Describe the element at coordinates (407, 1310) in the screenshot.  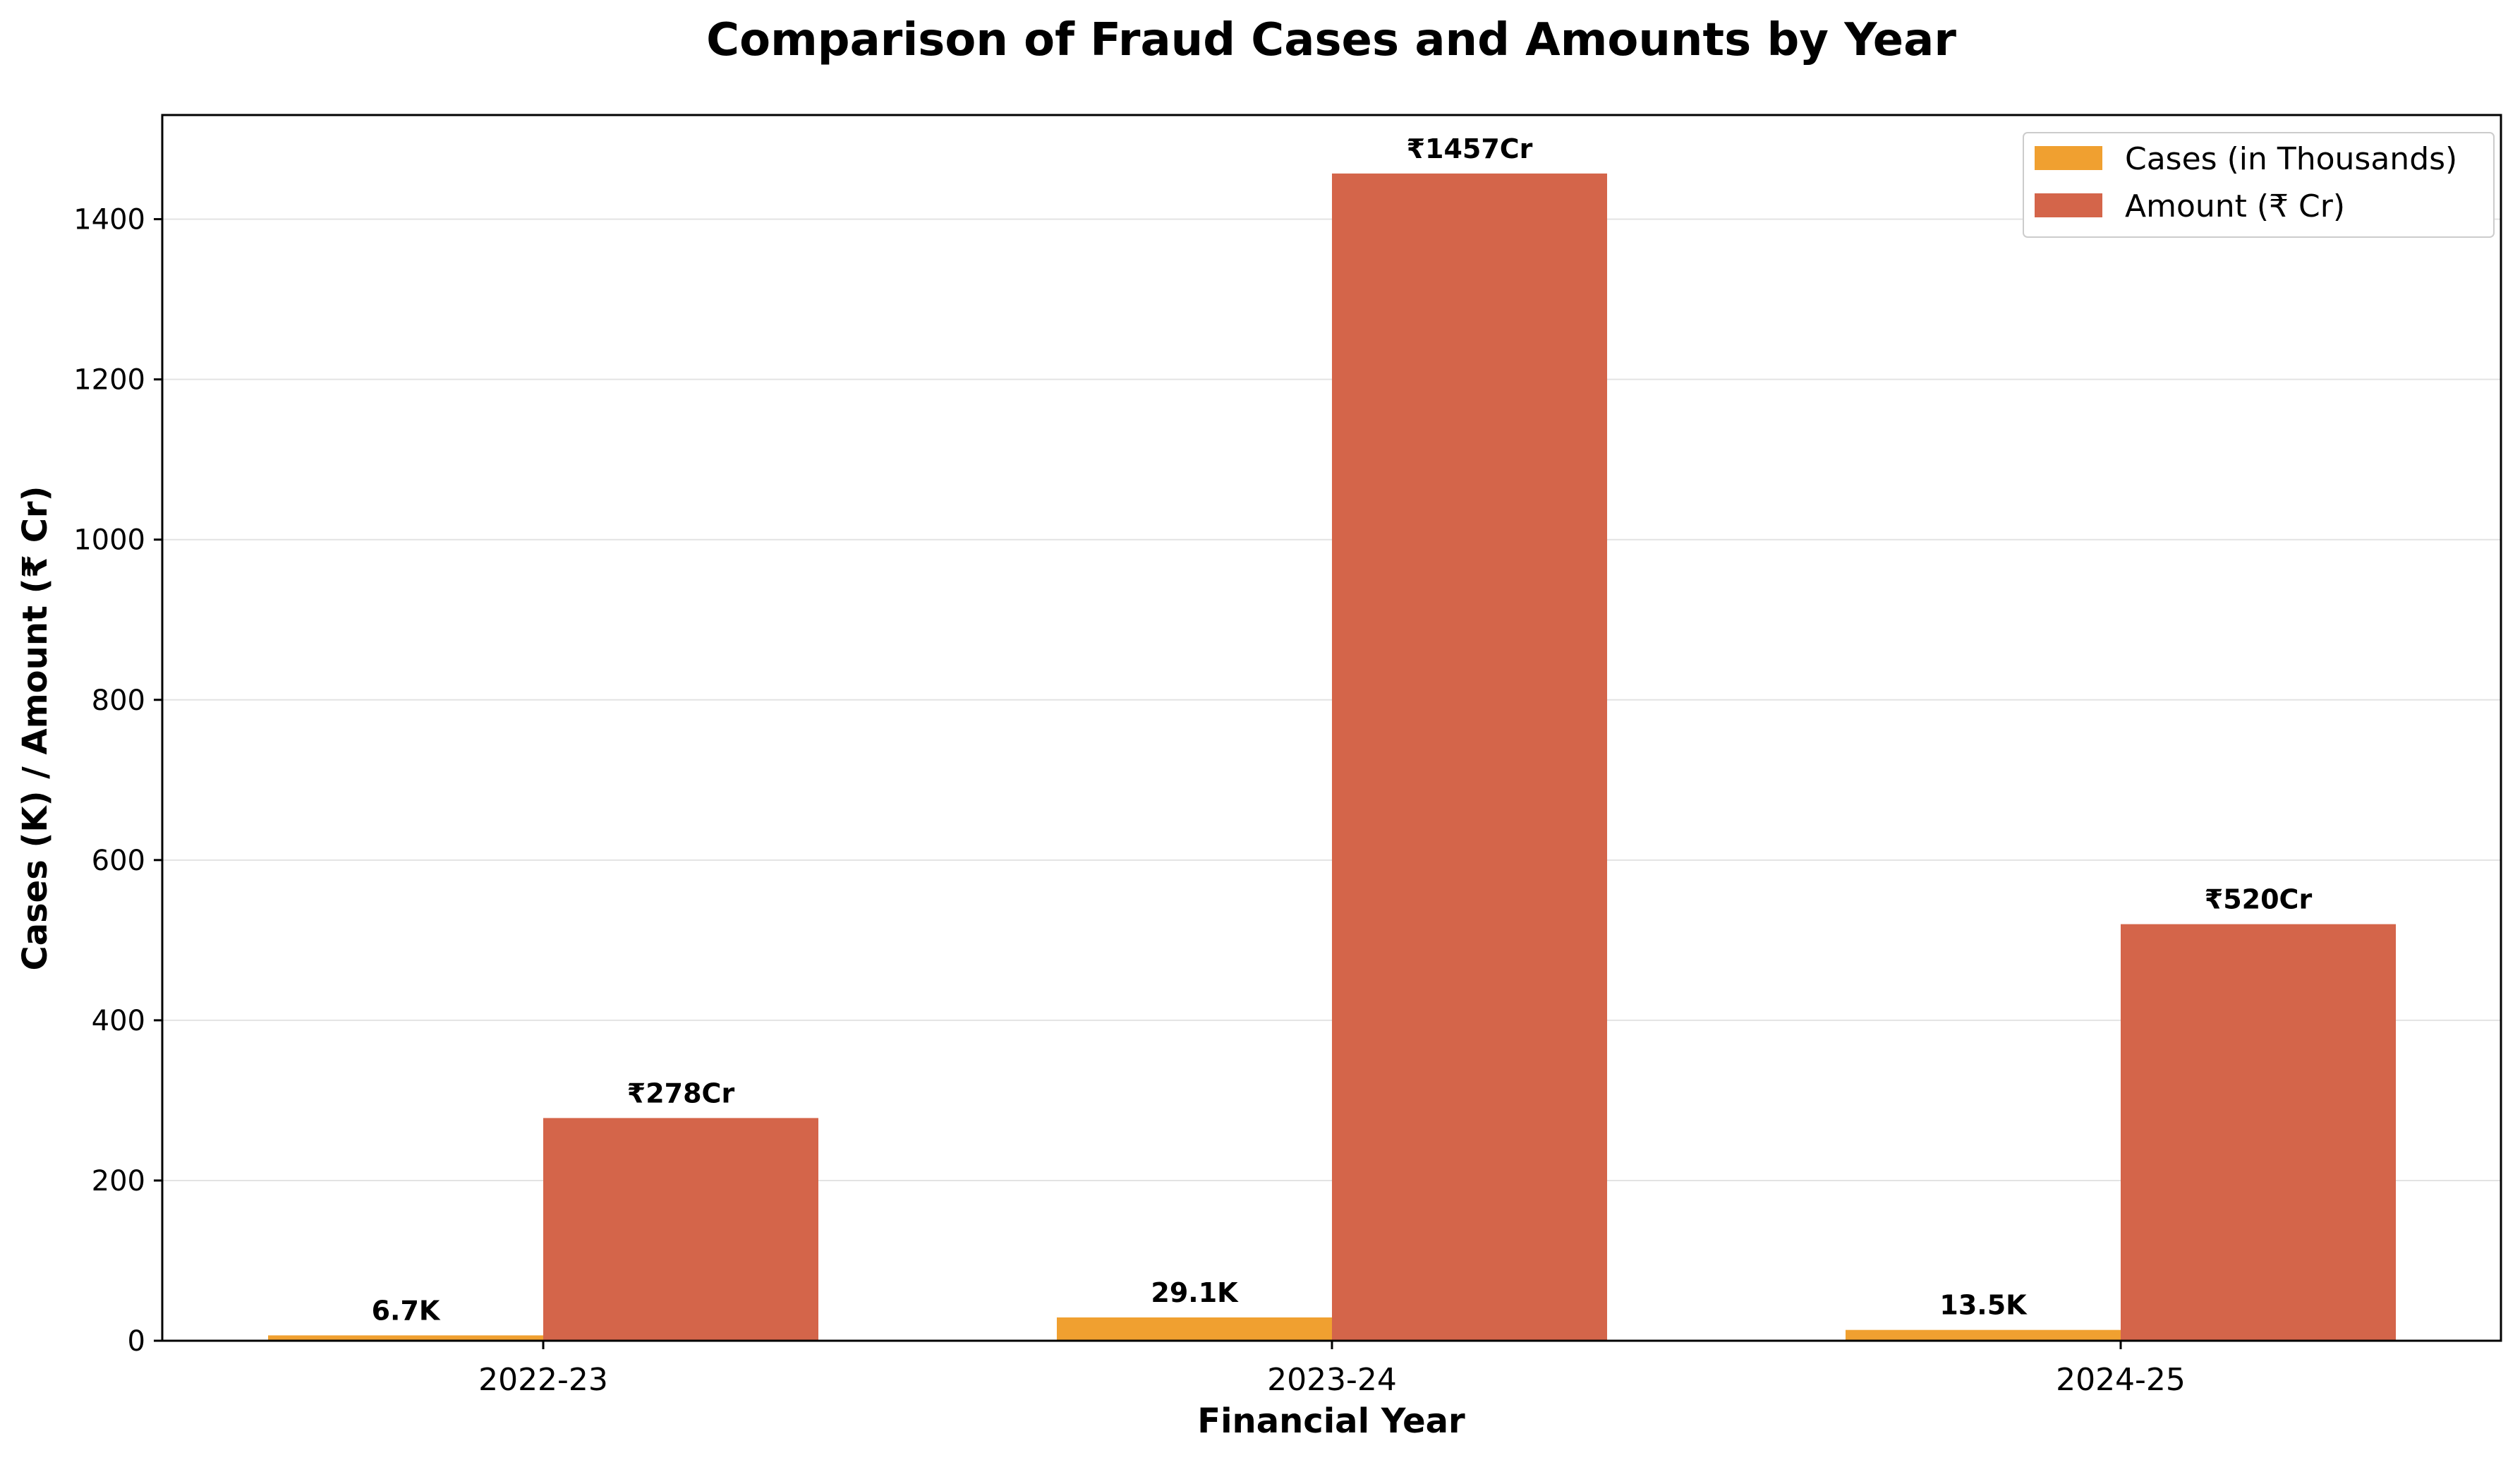
I see `data-label: 6.7K` at that location.